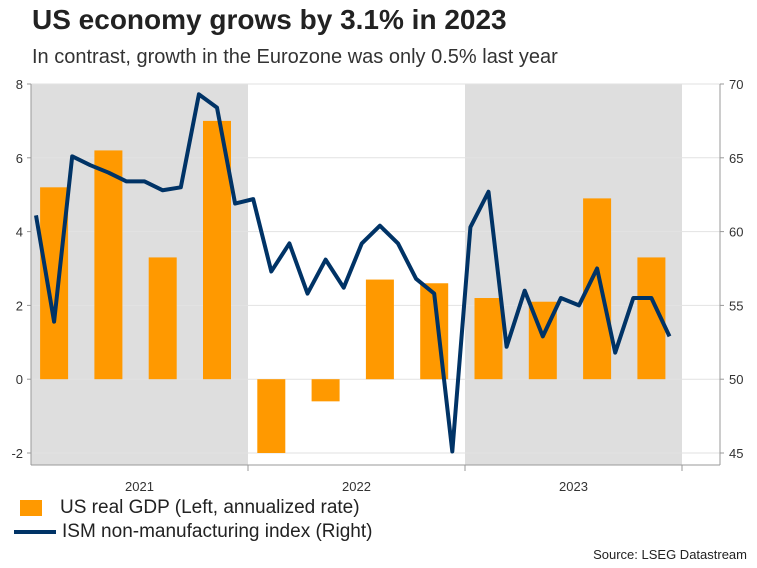 This screenshot has width=757, height=568. What do you see at coordinates (736, 453) in the screenshot?
I see `right-tick-label: 45` at bounding box center [736, 453].